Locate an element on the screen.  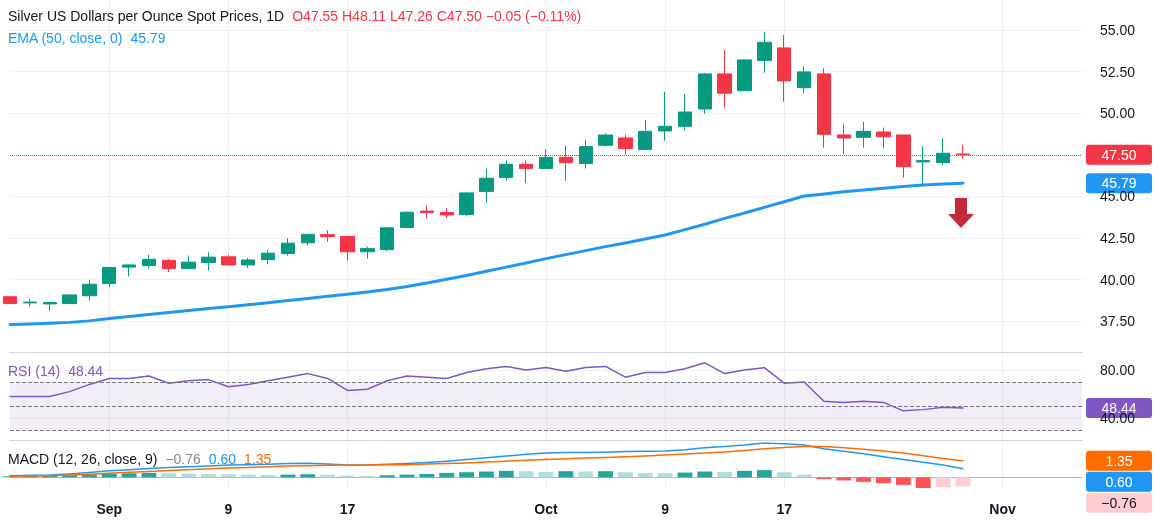
x-tick-label: Nov is located at coordinates (1003, 509).